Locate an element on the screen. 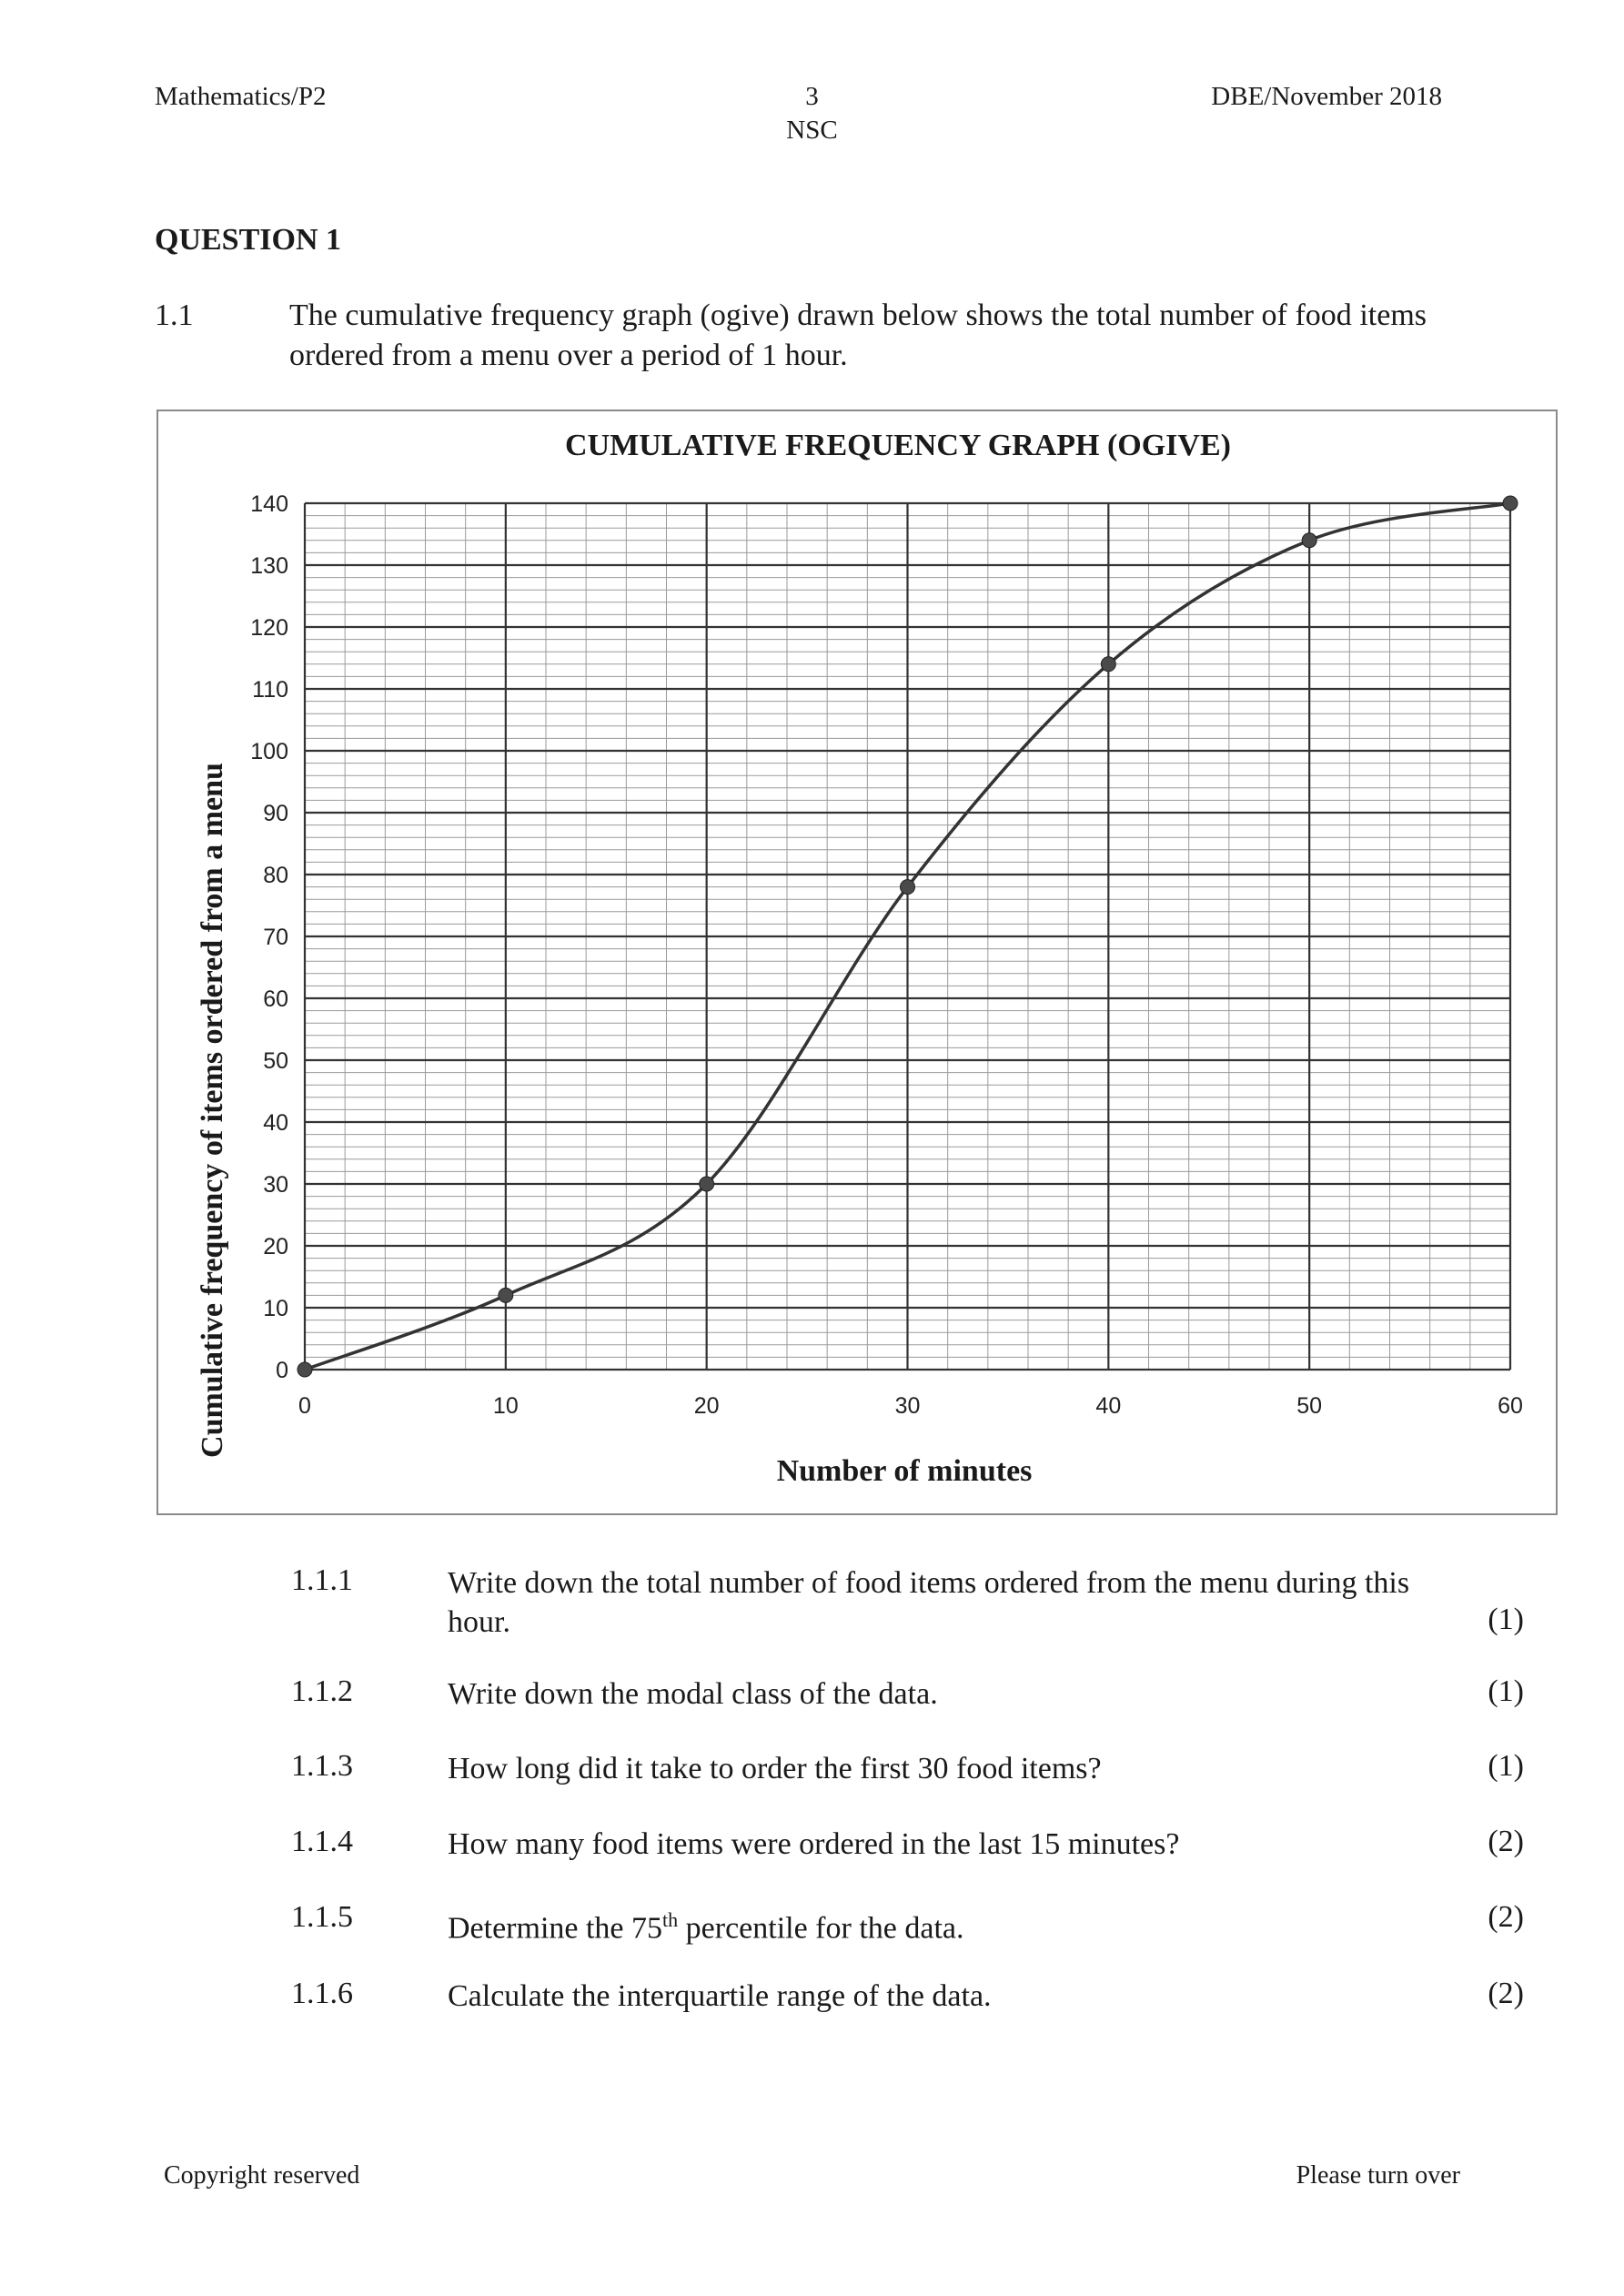  question-title: QUESTION 1 is located at coordinates (248, 240).